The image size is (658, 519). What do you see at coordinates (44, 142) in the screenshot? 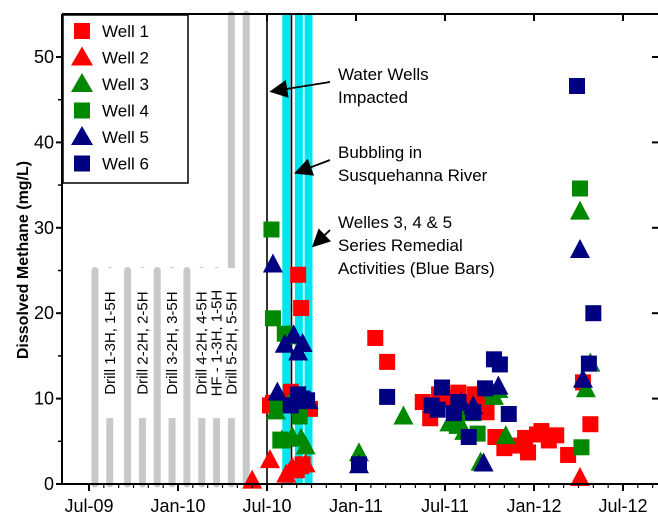
I see `y-tick-label-4: 40` at bounding box center [44, 142].